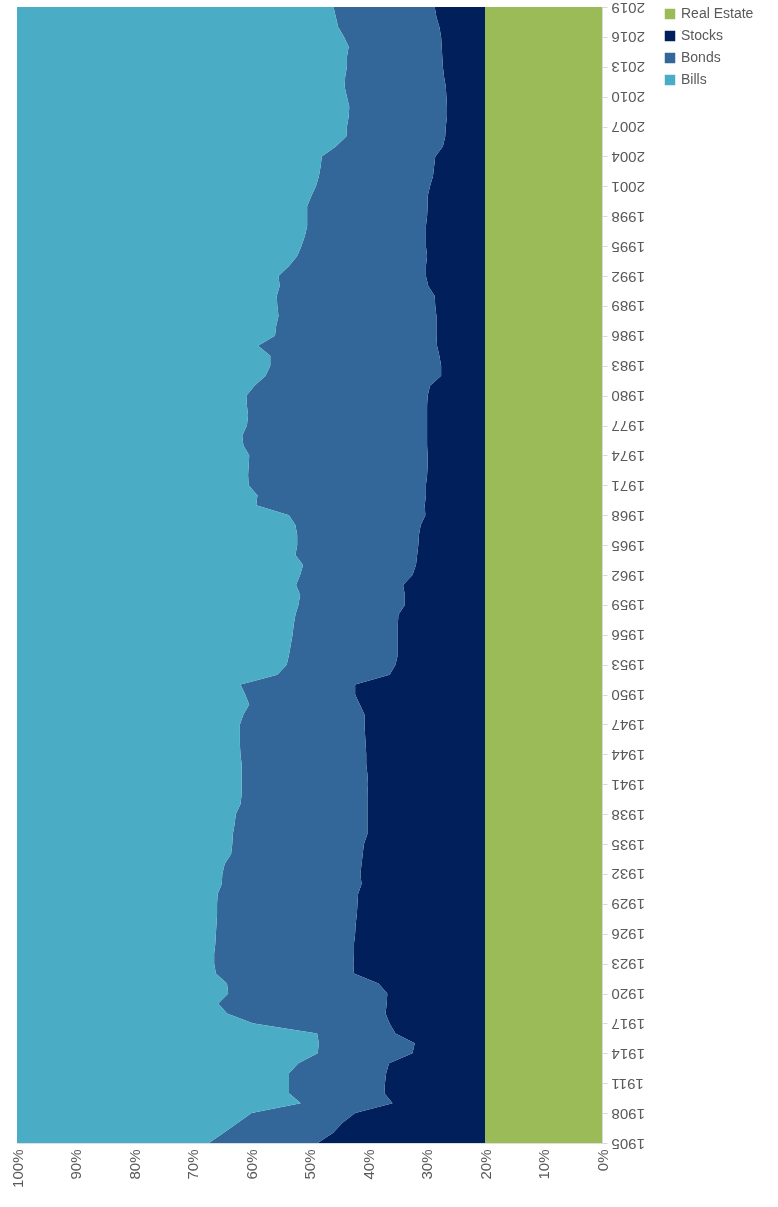  Describe the element at coordinates (75, 1164) in the screenshot. I see `x-tick-label: 90%` at that location.